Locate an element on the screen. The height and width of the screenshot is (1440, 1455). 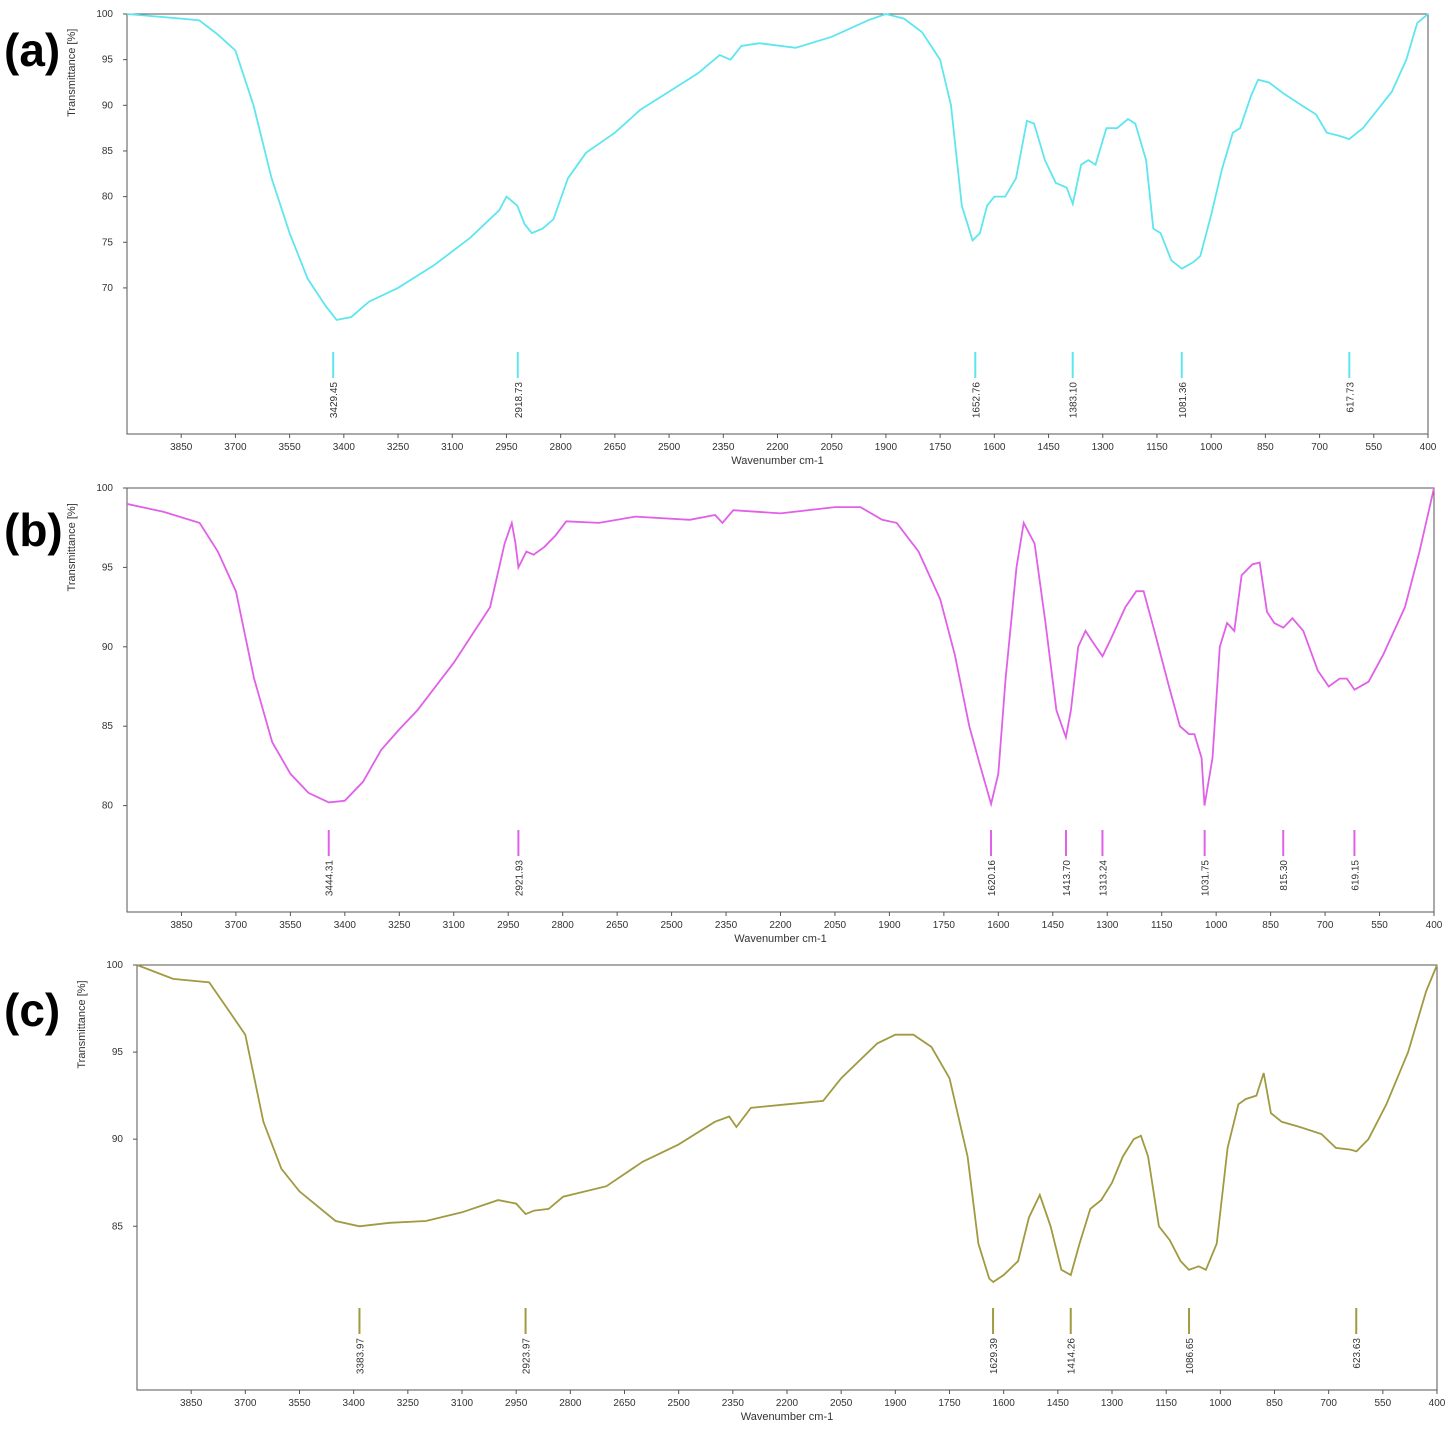
peak-label: 619.15 is located at coordinates (1355, 875).